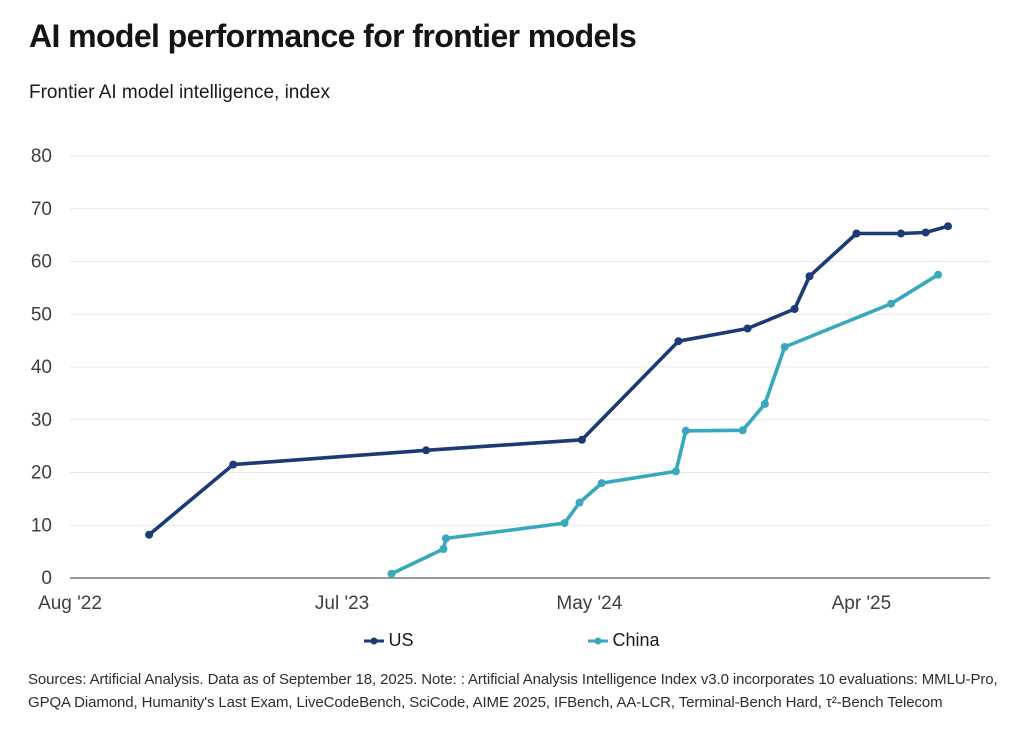 This screenshot has width=1024, height=750. What do you see at coordinates (41, 156) in the screenshot?
I see `y-tick-label: 80` at bounding box center [41, 156].